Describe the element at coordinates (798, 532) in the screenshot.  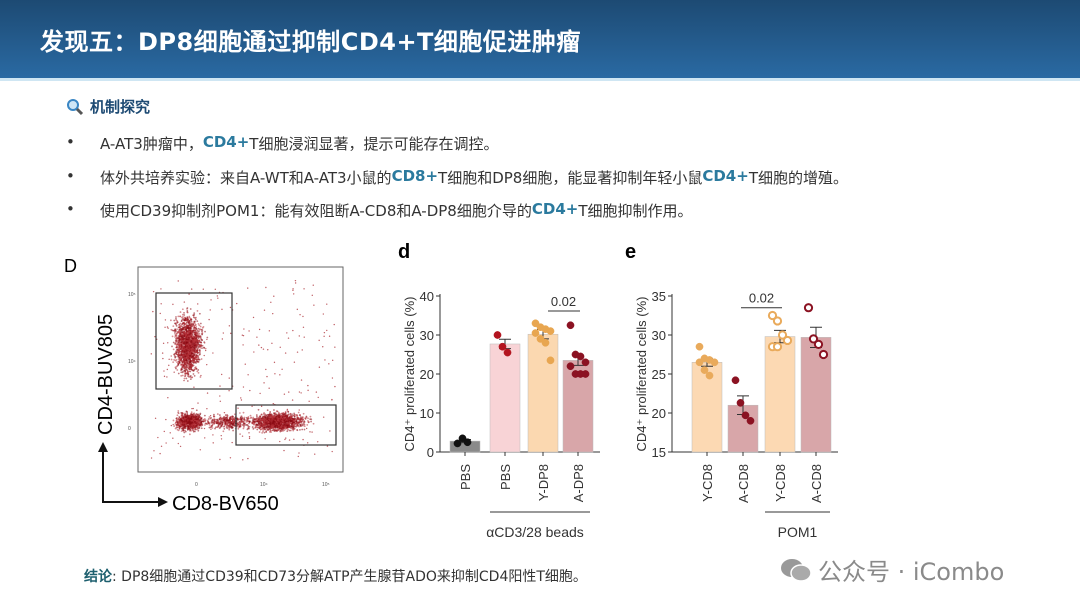
I see `group-label: POM1` at that location.